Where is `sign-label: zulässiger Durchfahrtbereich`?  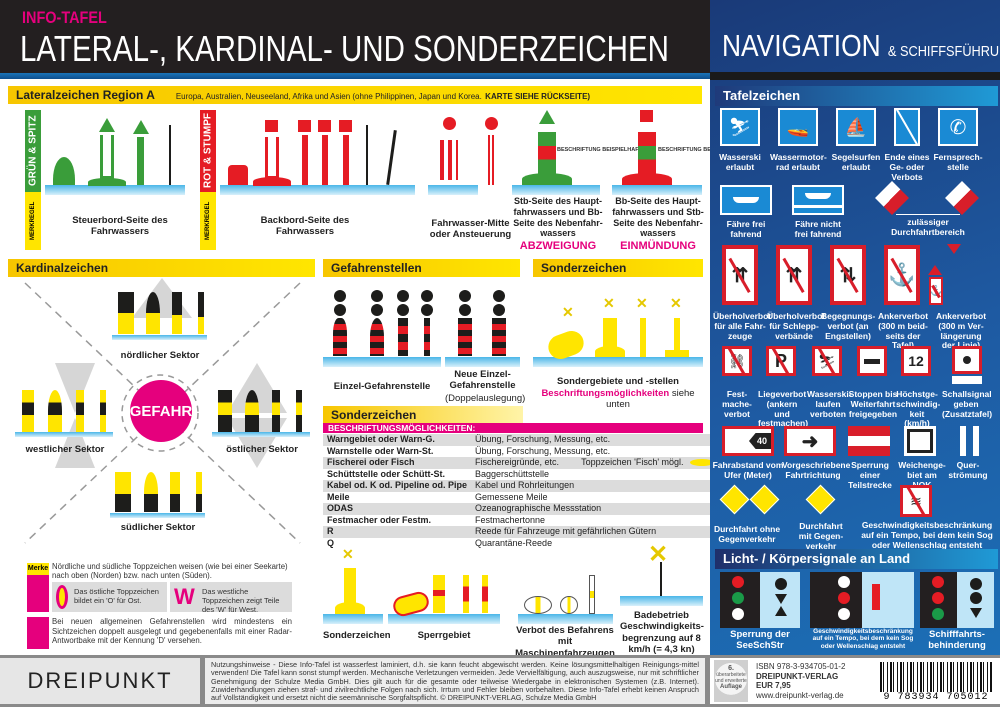 sign-label: zulässiger Durchfahrtbereich is located at coordinates (928, 227).